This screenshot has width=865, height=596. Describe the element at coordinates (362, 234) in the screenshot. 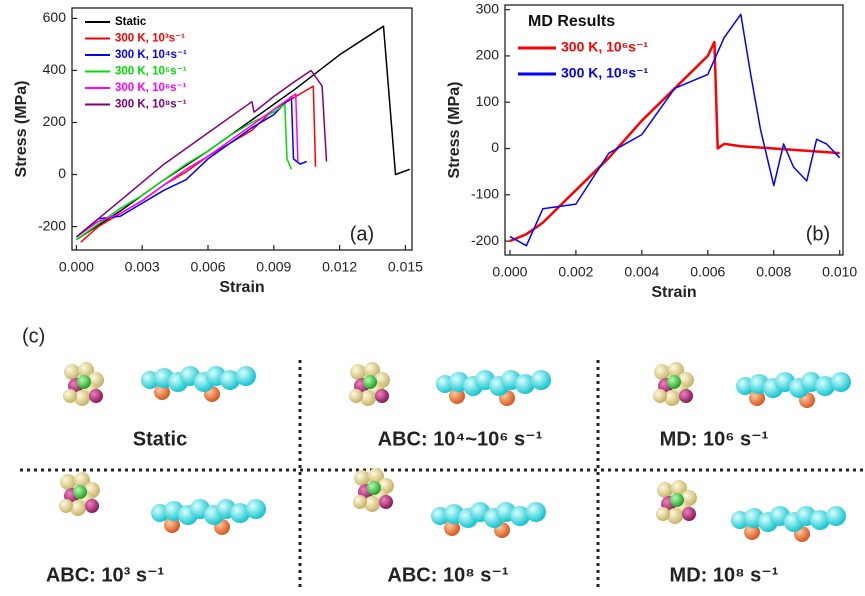

I see `panel-label: (a)` at that location.